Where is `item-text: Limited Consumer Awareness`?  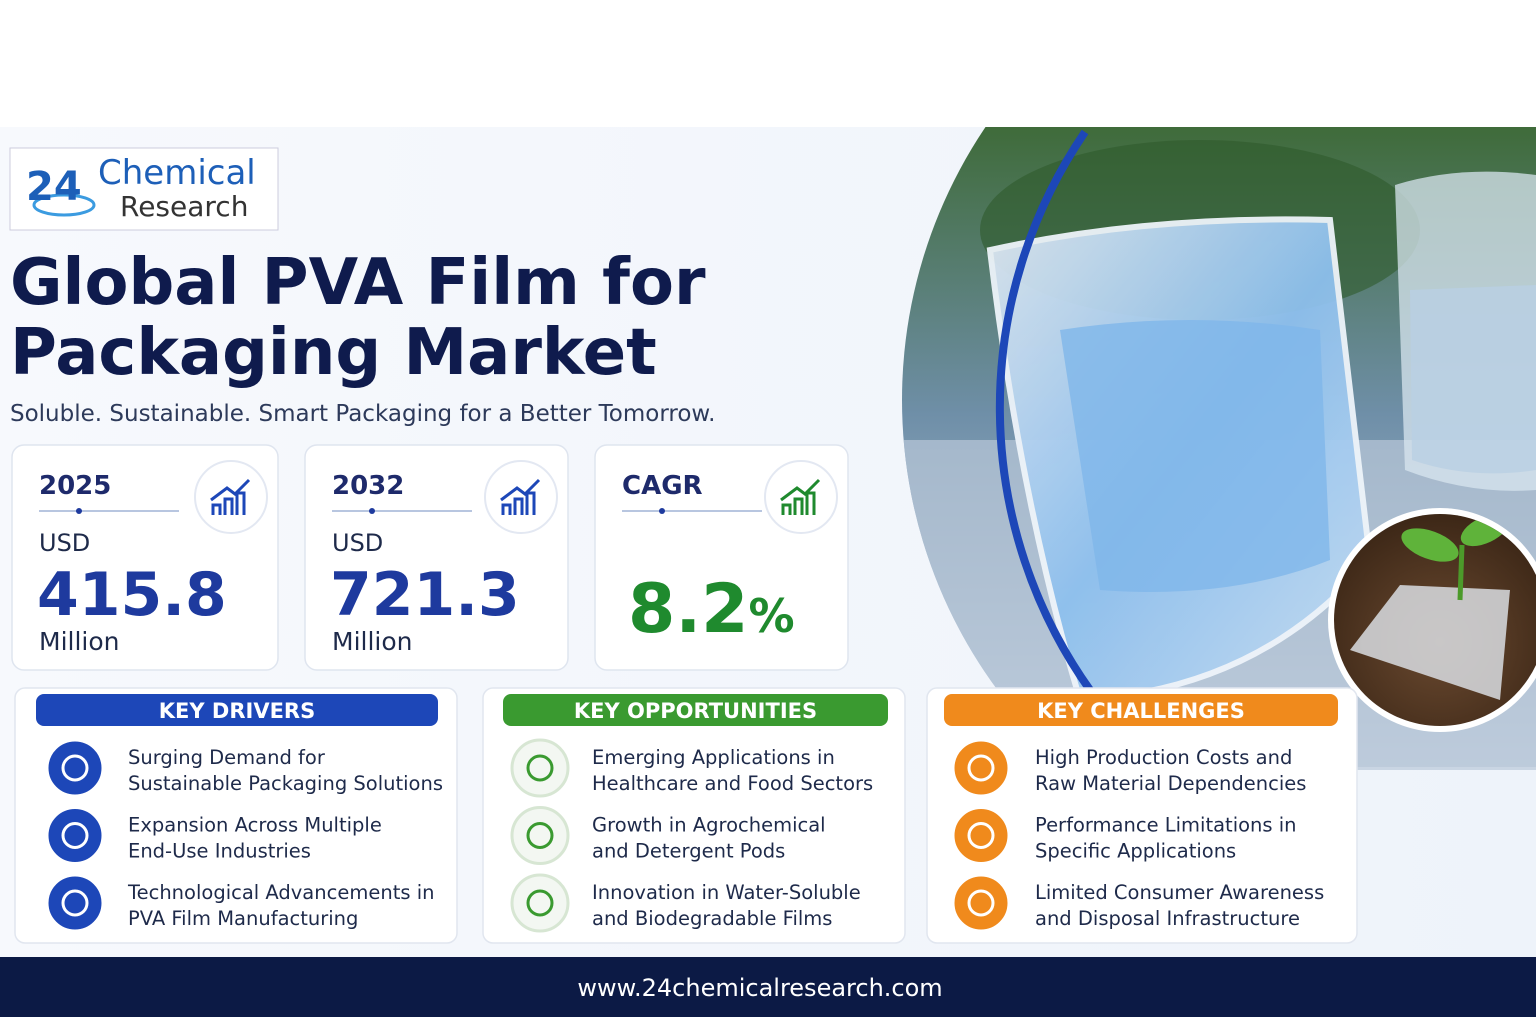 item-text: Limited Consumer Awareness is located at coordinates (1179, 892).